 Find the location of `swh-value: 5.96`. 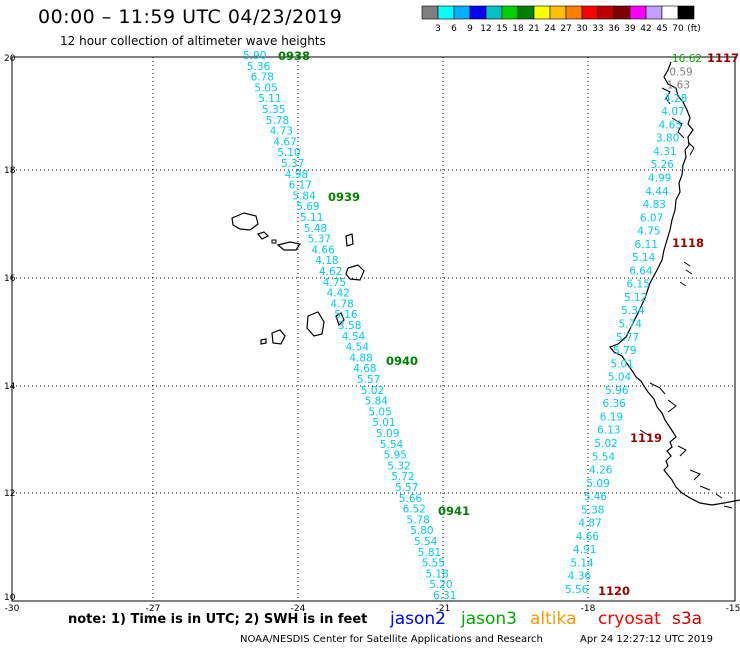

swh-value: 5.96 is located at coordinates (617, 391).